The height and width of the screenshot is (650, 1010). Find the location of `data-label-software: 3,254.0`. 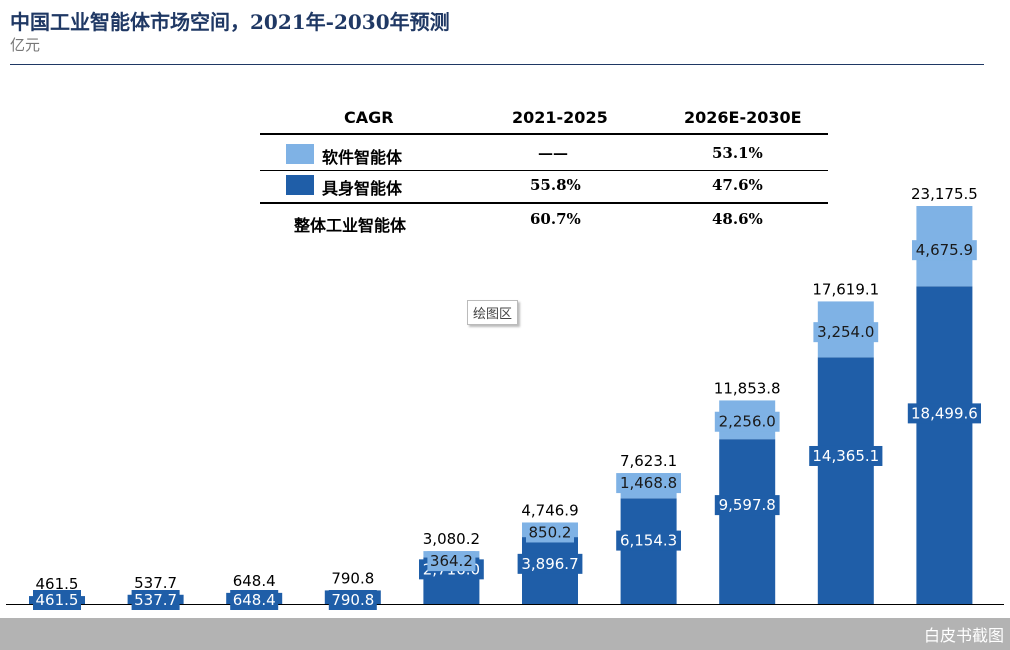

data-label-software: 3,254.0 is located at coordinates (845, 332).